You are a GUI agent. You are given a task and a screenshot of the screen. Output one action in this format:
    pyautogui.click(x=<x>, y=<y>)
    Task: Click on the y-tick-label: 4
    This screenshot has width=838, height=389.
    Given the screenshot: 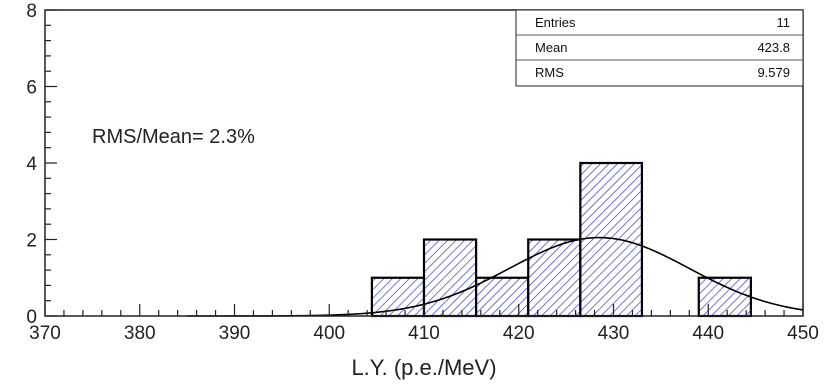 What is the action you would take?
    pyautogui.click(x=31, y=164)
    